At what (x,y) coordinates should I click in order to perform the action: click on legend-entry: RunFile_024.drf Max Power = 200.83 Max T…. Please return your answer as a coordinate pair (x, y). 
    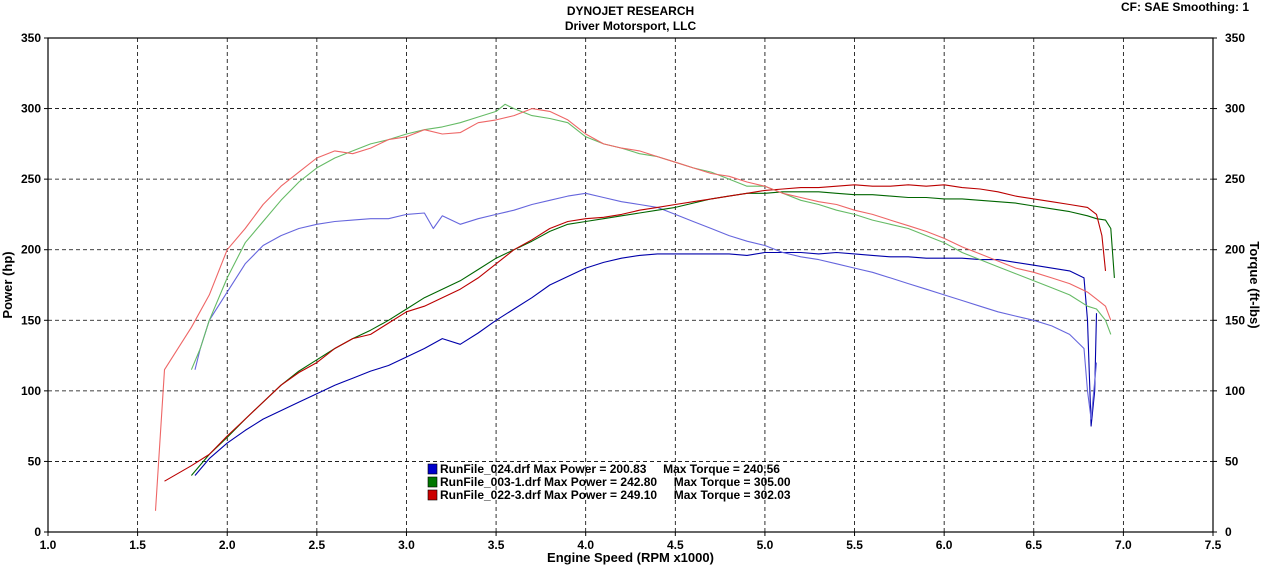
    Looking at the image, I should click on (610, 469).